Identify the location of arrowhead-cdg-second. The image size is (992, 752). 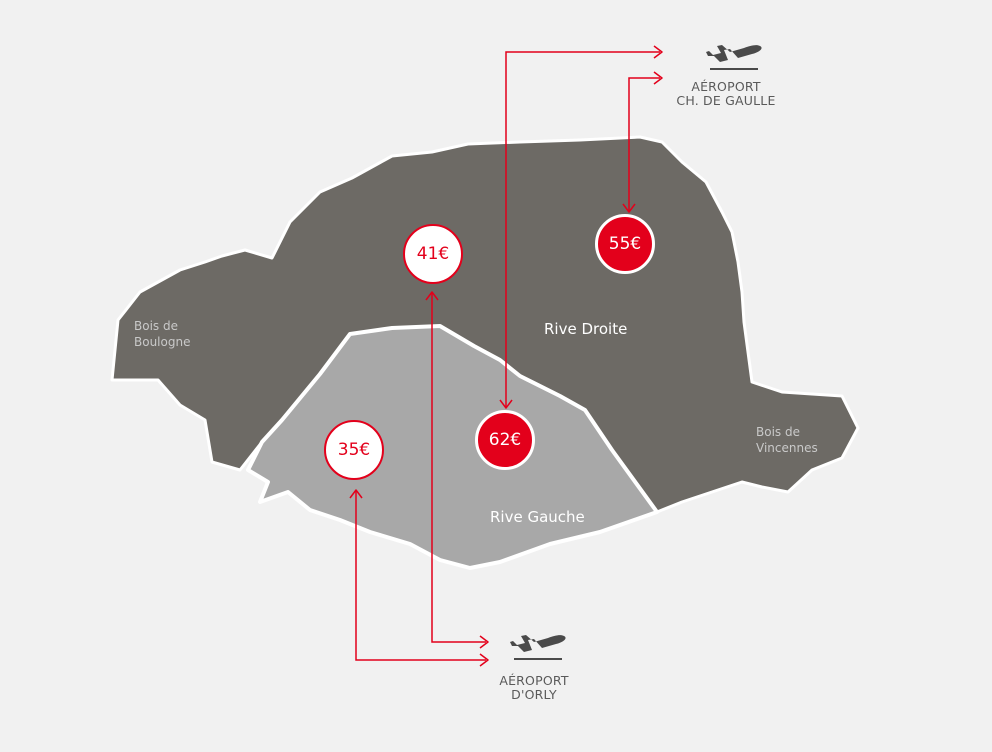
(658, 78).